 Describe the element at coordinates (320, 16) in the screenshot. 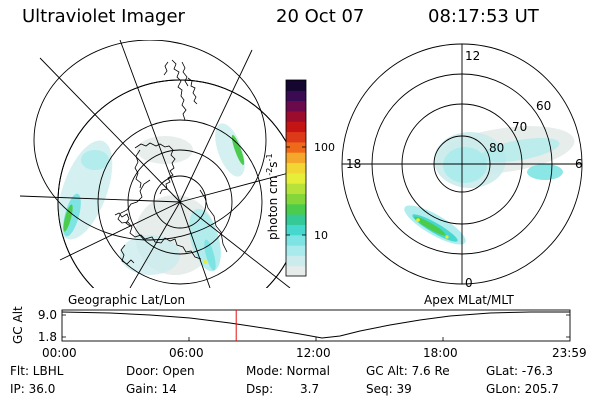

I see `date-label: 20 Oct 07` at that location.